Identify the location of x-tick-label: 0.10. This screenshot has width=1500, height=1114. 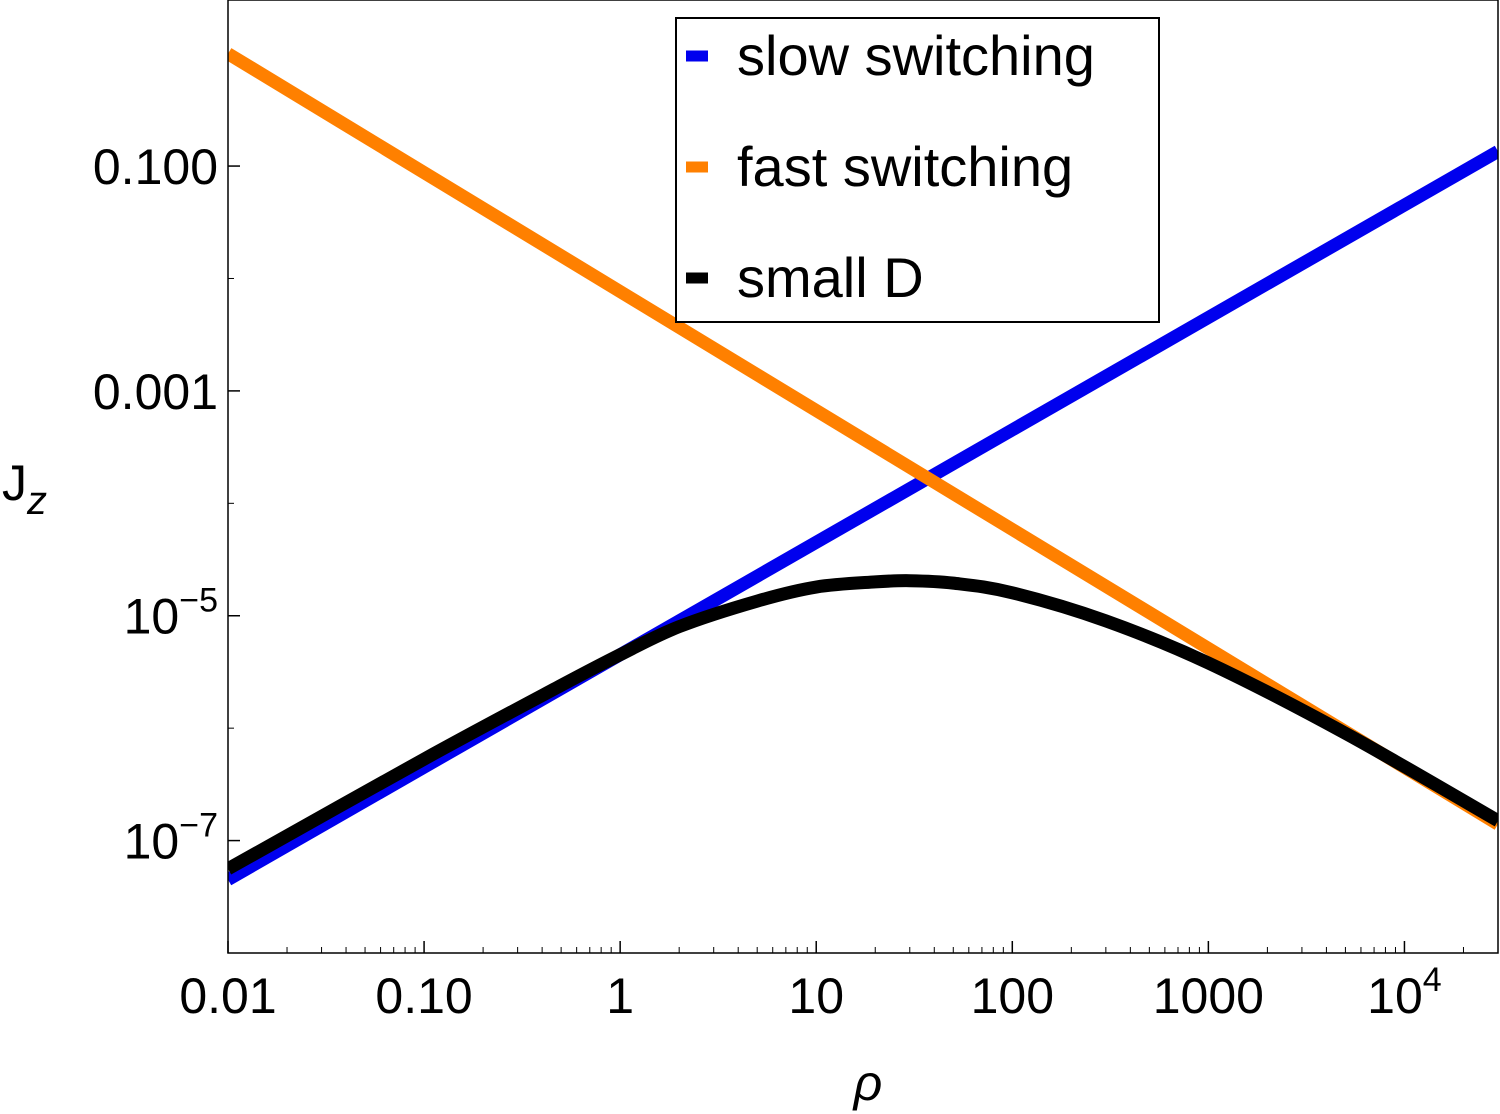
(423, 996).